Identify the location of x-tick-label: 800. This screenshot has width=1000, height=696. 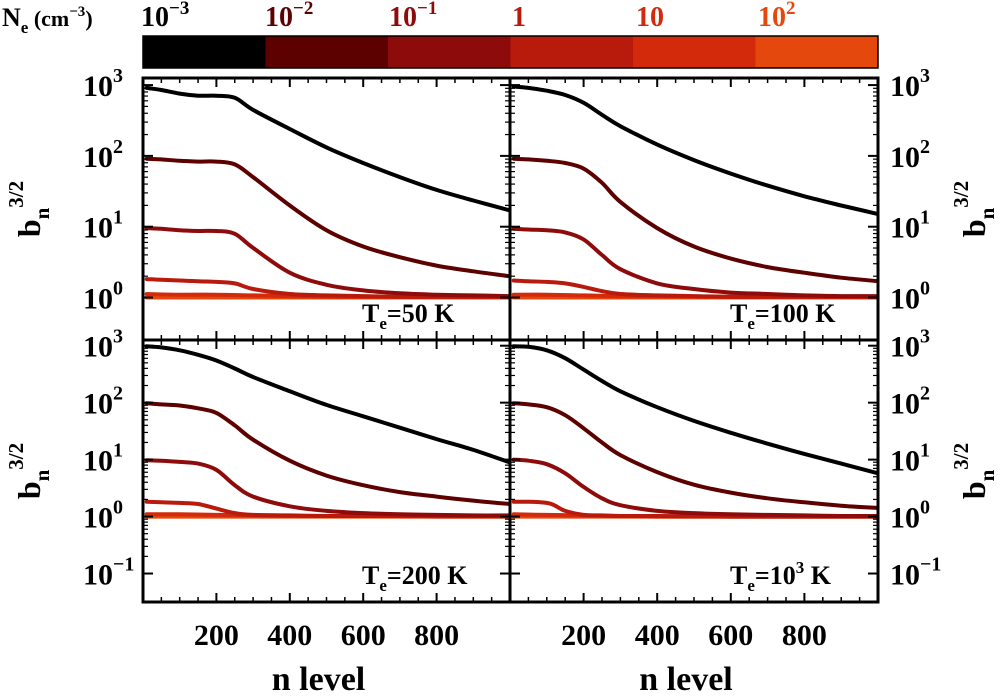
(436, 635).